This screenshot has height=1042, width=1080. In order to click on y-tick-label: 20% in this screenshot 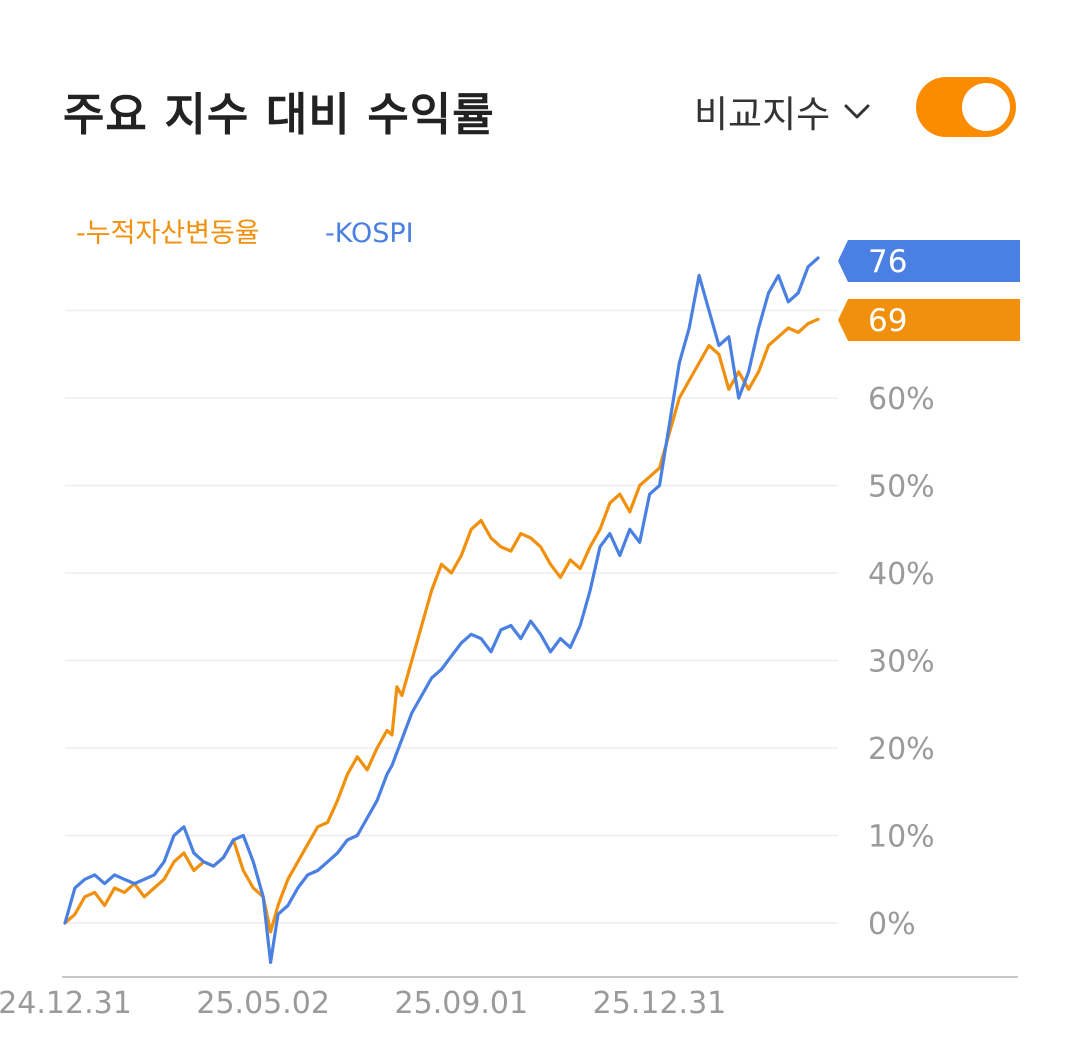, I will do `click(901, 749)`.